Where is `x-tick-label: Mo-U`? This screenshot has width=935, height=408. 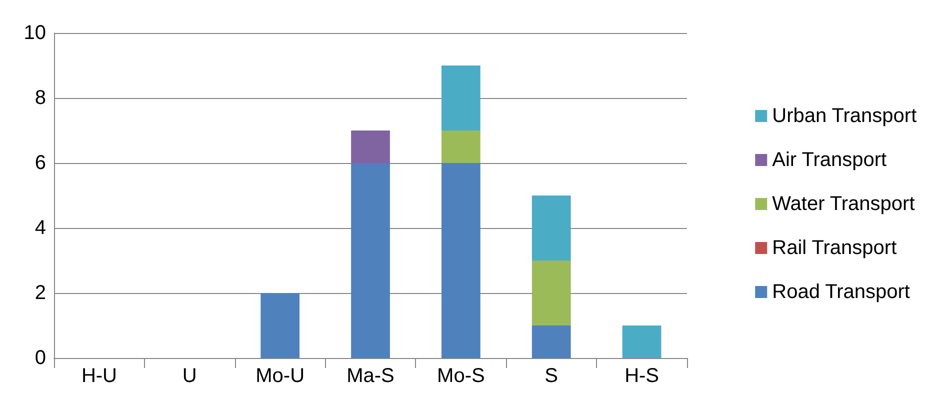 x-tick-label: Mo-U is located at coordinates (280, 376).